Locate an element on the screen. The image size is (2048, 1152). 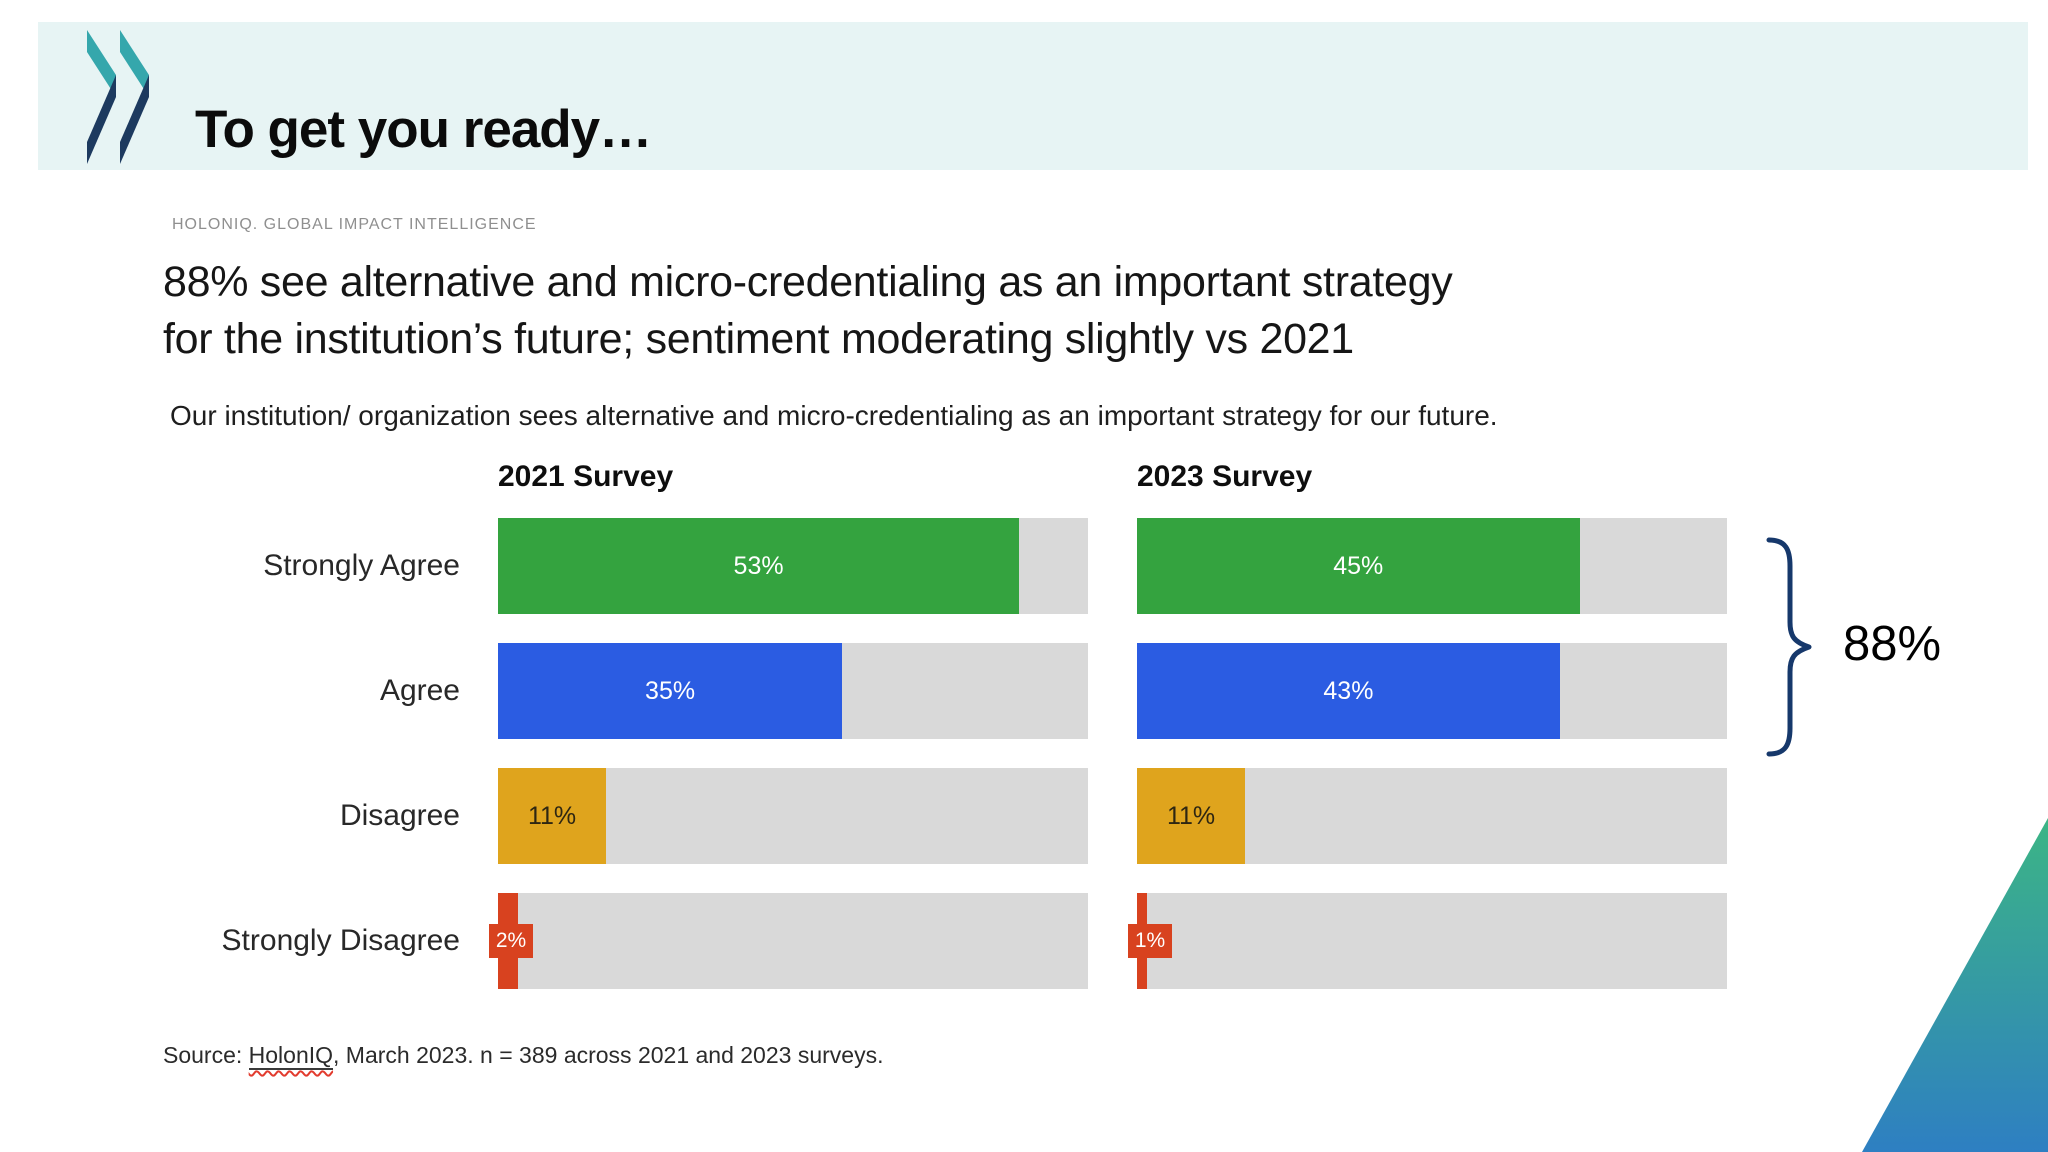
column-header-2023: 2023 Survey is located at coordinates (1225, 476).